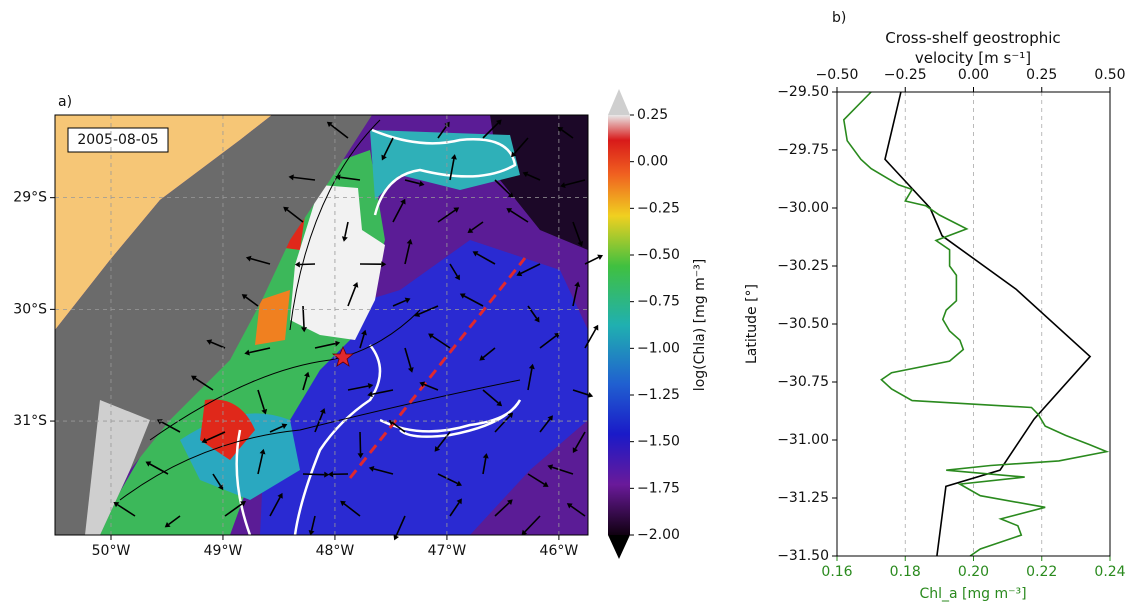  Describe the element at coordinates (972, 594) in the screenshot. I see `x-axis-label: Chl_a [mg m⁻³]` at that location.